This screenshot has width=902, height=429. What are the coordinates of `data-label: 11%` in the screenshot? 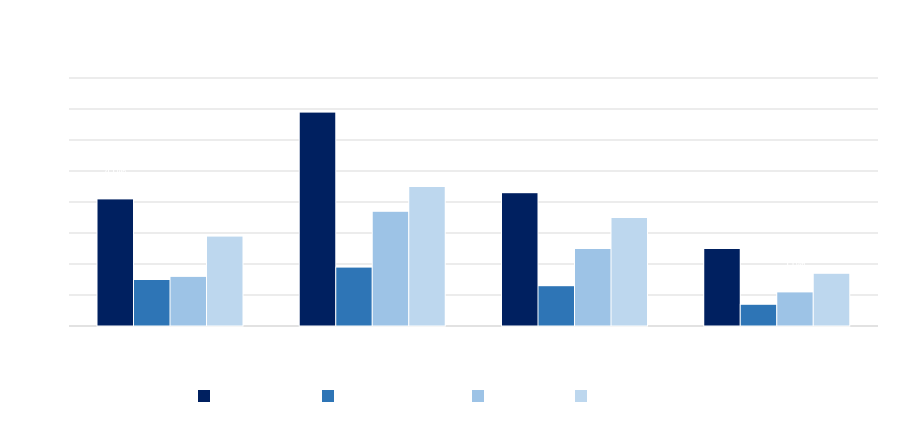 It's located at (794, 265).